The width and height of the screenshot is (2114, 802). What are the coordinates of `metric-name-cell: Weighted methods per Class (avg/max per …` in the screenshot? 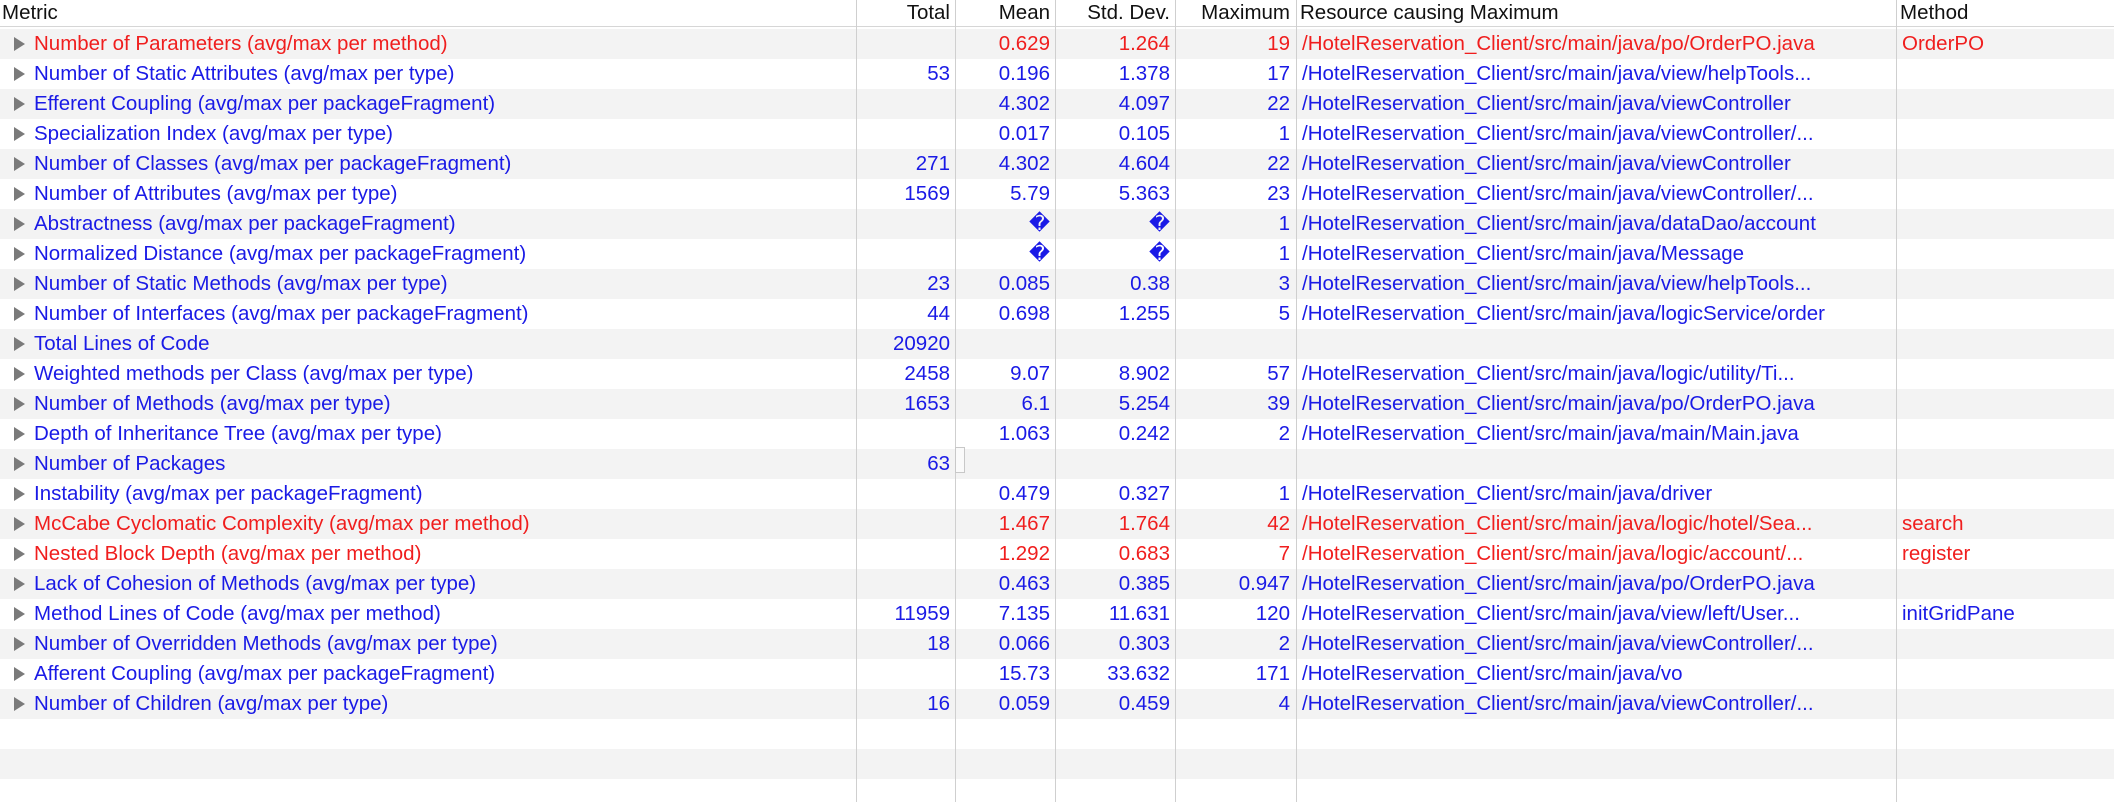 It's located at (254, 373).